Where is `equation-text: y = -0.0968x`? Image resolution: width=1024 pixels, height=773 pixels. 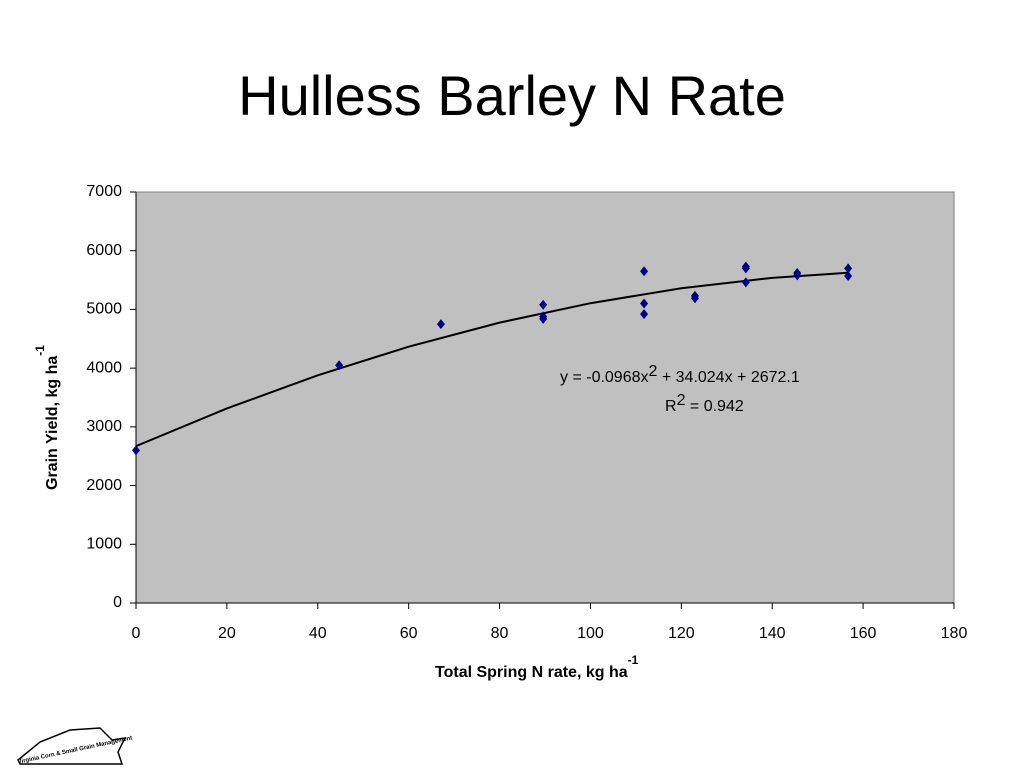
equation-text: y = -0.0968x is located at coordinates (604, 377).